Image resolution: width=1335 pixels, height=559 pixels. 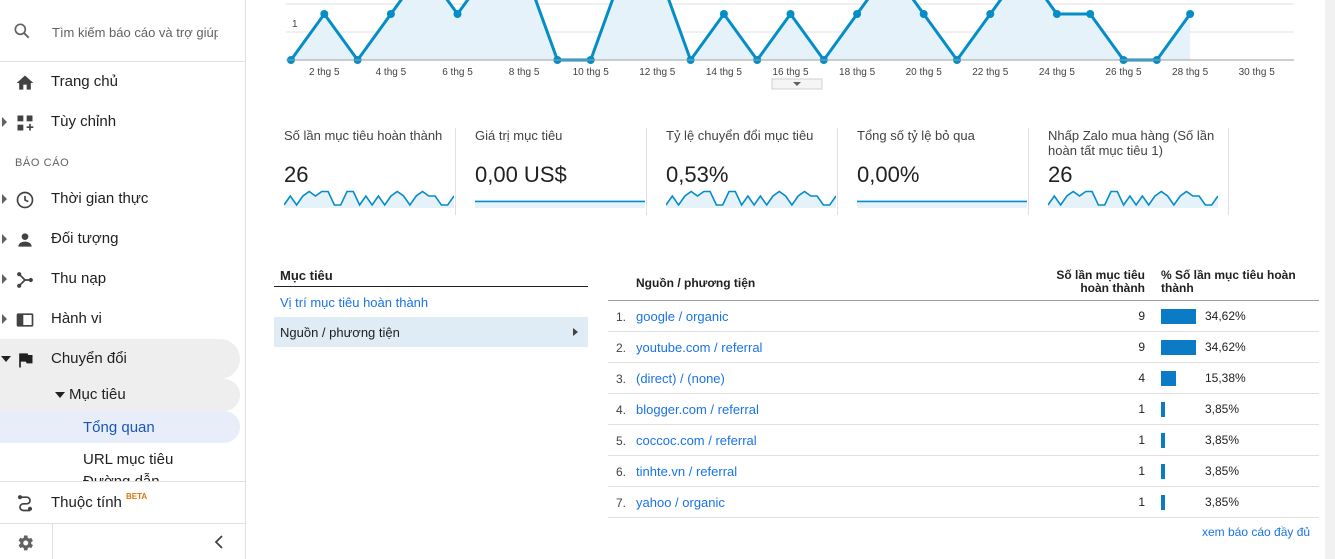 What do you see at coordinates (120, 427) in the screenshot?
I see `sidebar-subitem-overview: Tổng quan` at bounding box center [120, 427].